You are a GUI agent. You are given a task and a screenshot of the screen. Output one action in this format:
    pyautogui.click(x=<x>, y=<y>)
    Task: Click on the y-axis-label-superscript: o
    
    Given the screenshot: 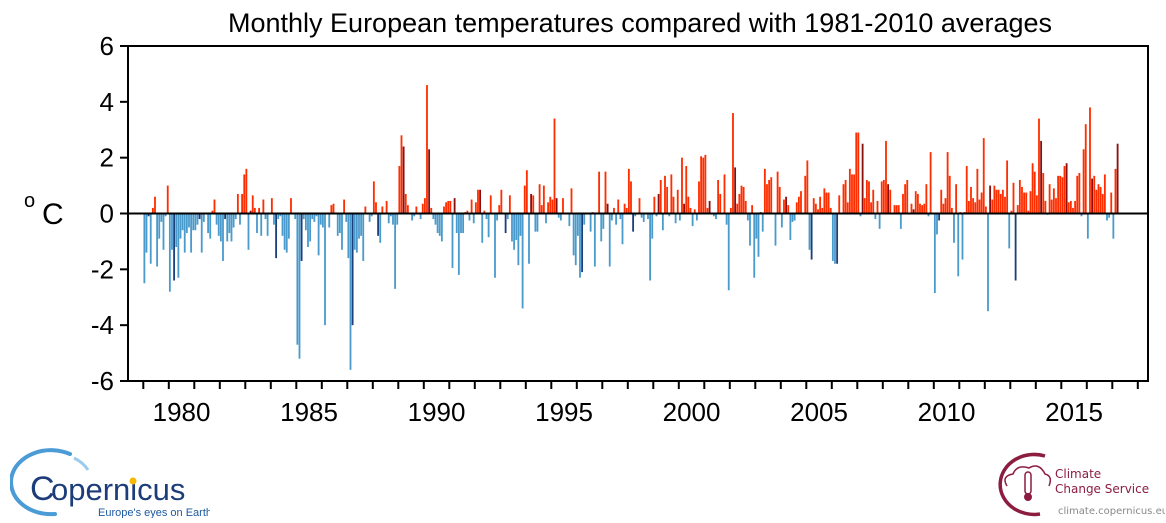 What is the action you would take?
    pyautogui.click(x=29, y=201)
    